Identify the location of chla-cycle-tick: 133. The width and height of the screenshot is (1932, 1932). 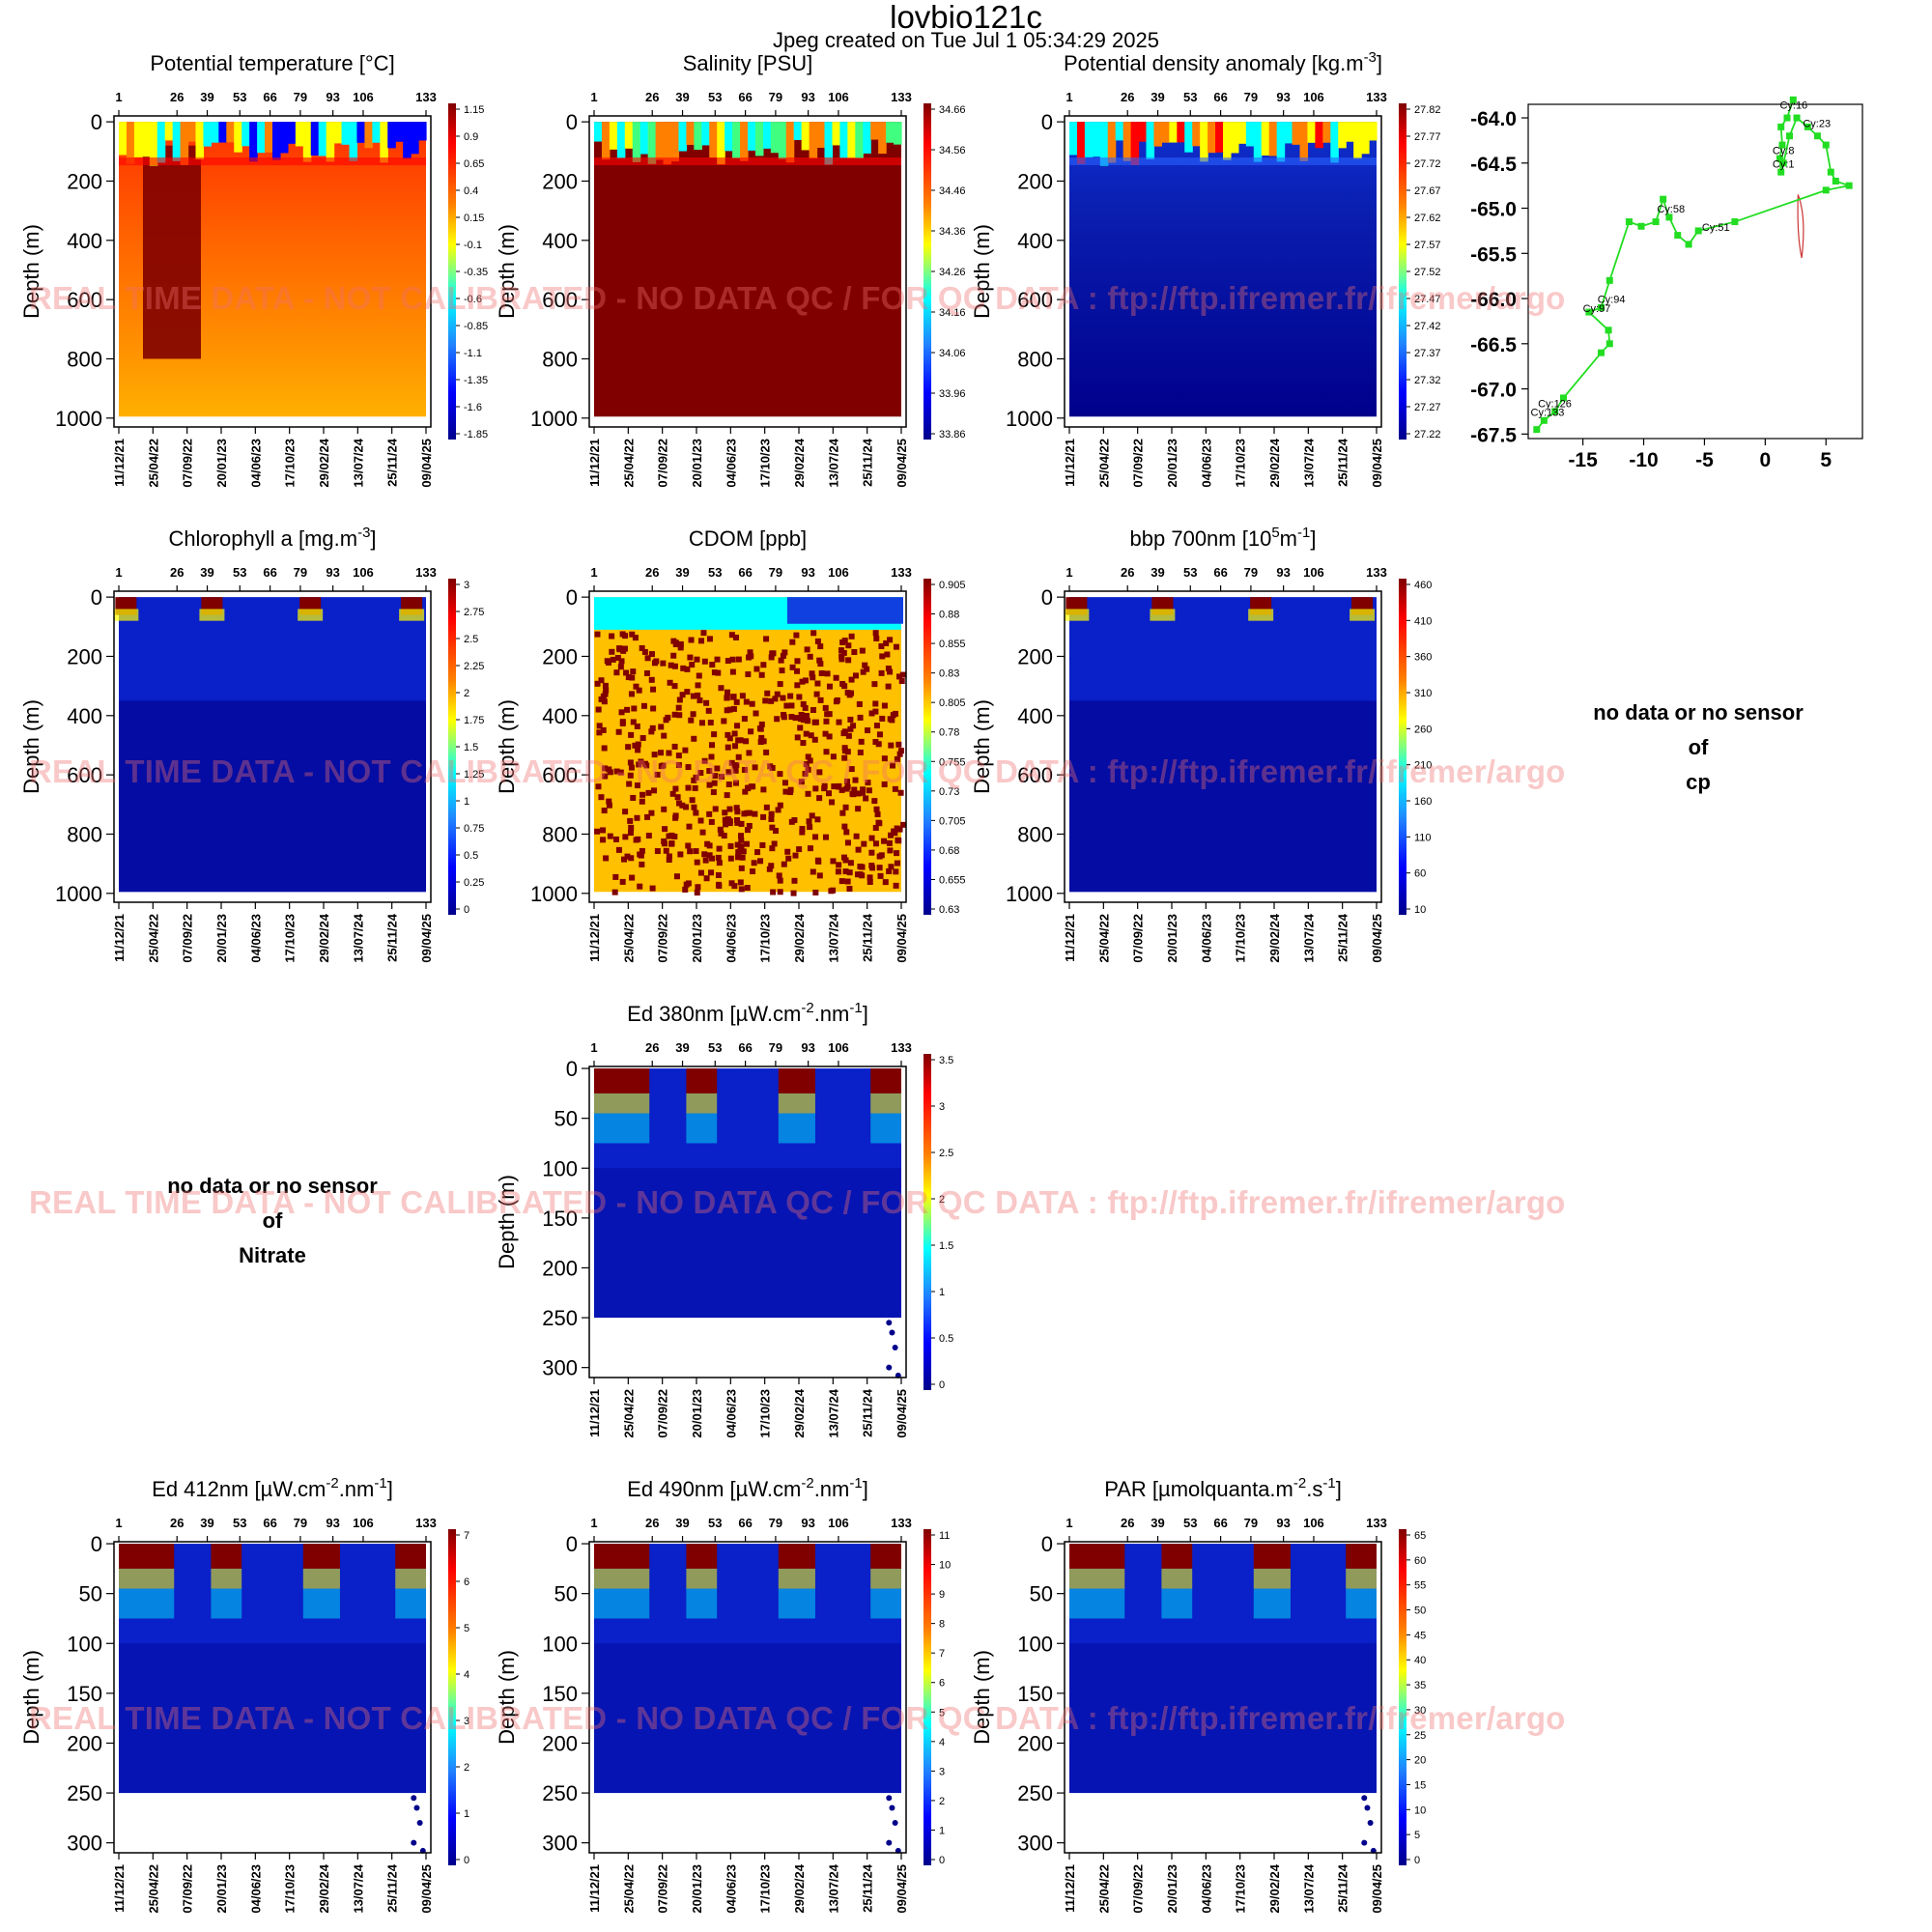
(426, 572).